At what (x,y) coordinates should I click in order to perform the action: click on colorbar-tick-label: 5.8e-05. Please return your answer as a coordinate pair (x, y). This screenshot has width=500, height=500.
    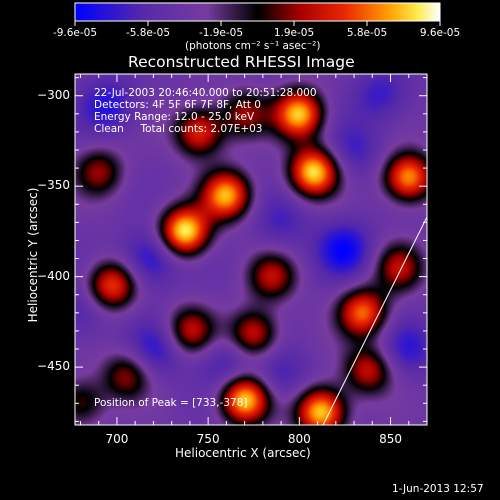
    Looking at the image, I should click on (367, 33).